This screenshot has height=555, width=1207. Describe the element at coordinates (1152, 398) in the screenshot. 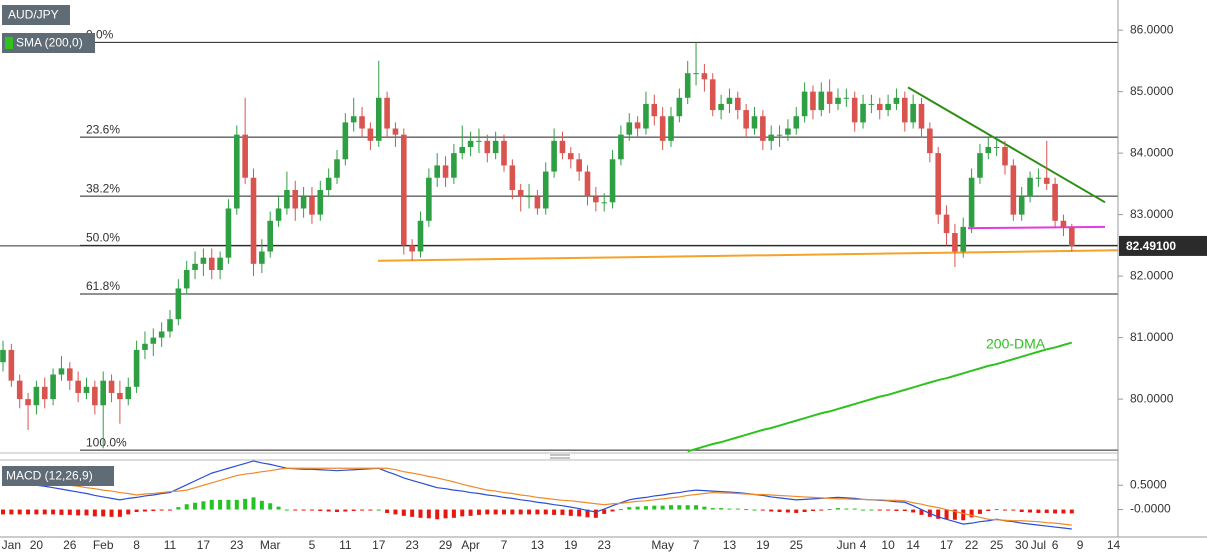

I see `y-tick-label: 80.0000` at that location.